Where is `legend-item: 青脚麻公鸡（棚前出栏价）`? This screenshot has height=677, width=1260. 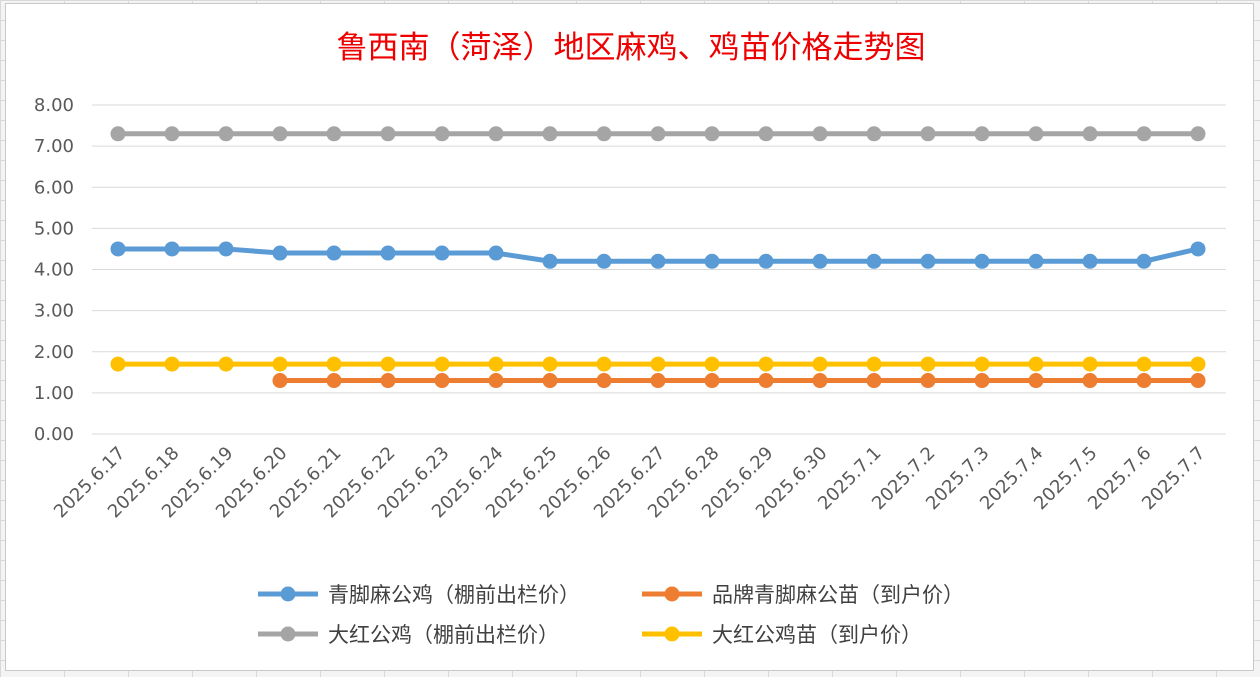 legend-item: 青脚麻公鸡（棚前出栏价） is located at coordinates (419, 595).